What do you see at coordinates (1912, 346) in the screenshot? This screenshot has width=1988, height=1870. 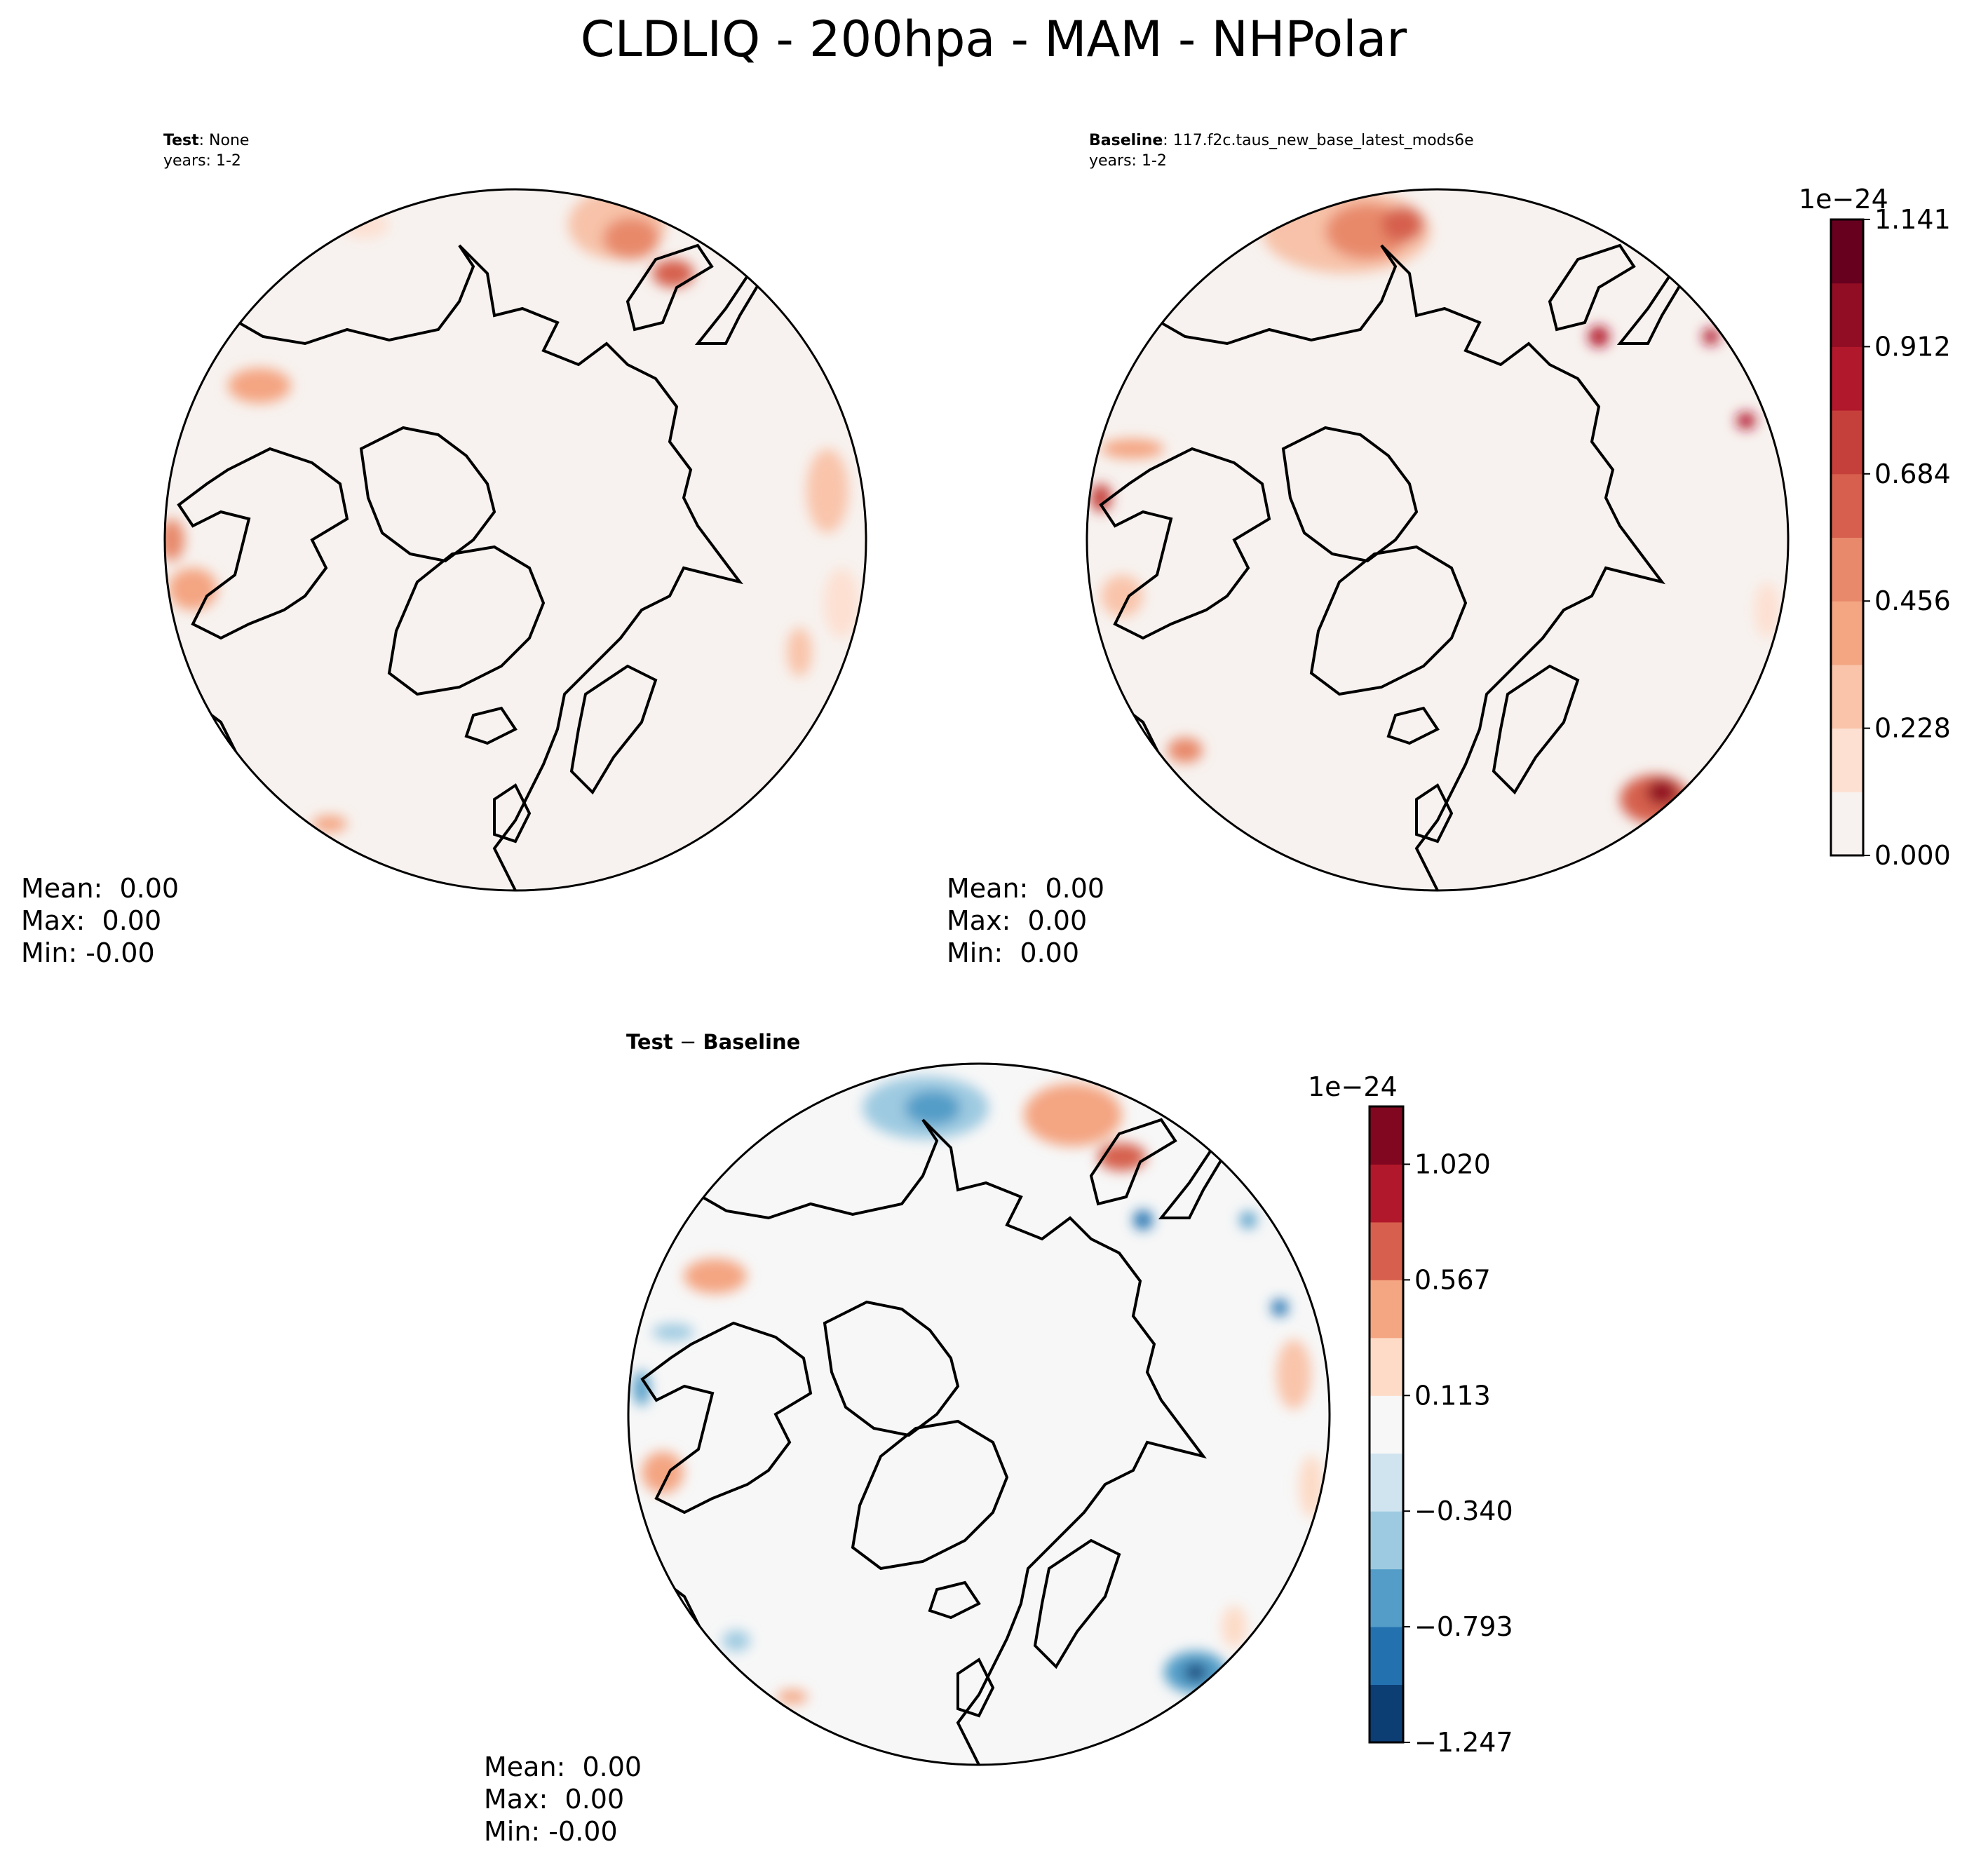 I see `colorbar-main-tick-label: 0.912` at bounding box center [1912, 346].